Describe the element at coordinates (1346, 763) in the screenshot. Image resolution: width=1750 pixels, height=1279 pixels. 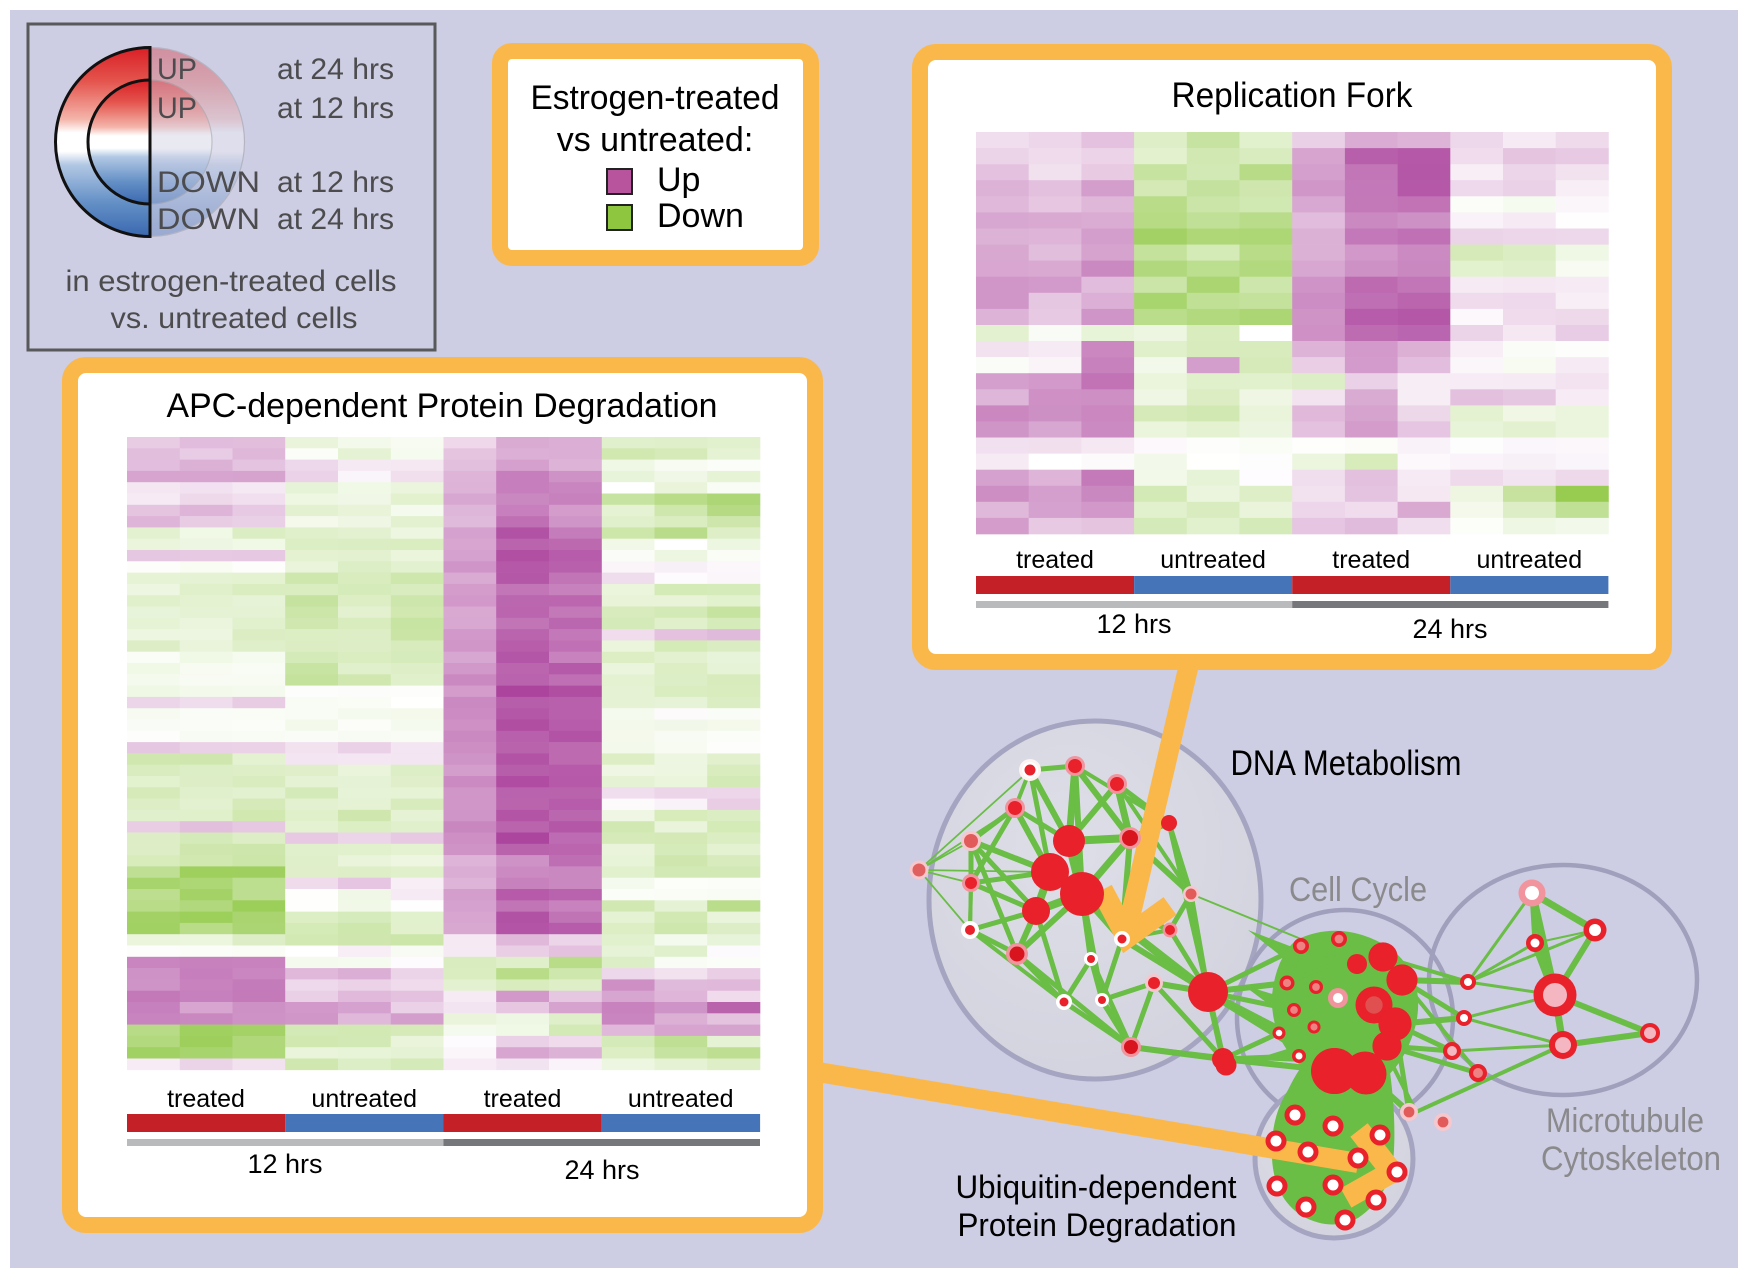
I see `svg-text: DNA Metabolism` at that location.